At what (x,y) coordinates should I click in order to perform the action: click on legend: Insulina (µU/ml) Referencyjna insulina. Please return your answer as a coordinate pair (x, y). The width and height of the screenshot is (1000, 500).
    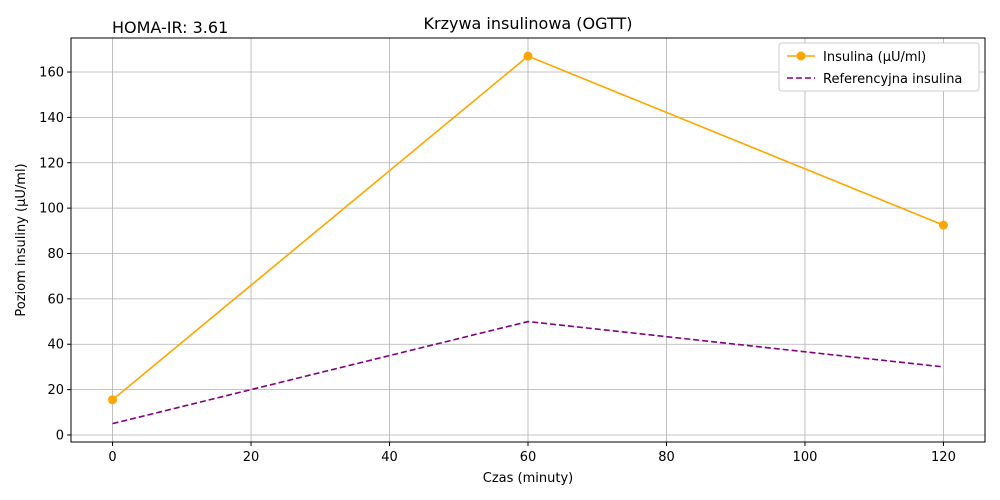
    Looking at the image, I should click on (879, 67).